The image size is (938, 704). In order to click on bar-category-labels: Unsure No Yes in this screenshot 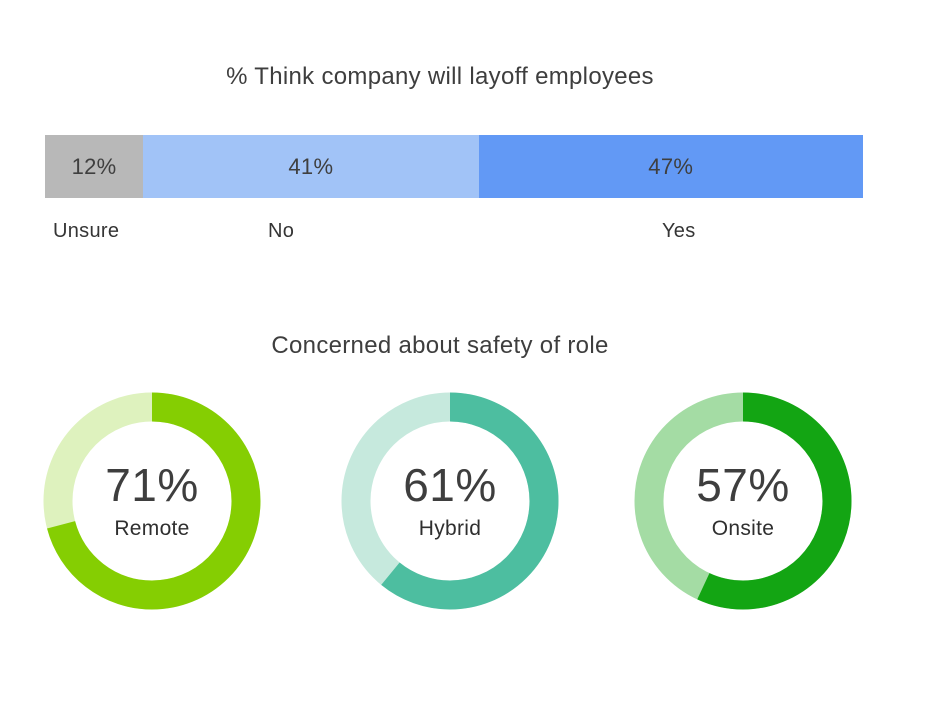, I will do `click(469, 233)`.